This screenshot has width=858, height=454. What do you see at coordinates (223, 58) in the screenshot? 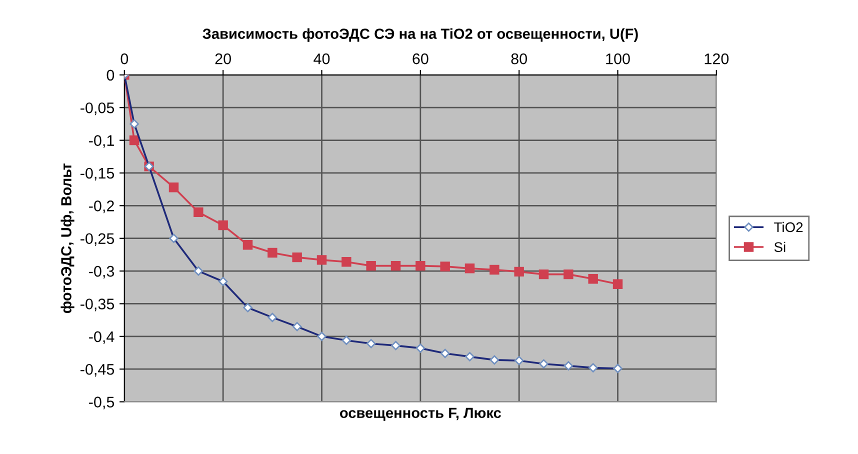
I see `x-tick-label: 20` at bounding box center [223, 58].